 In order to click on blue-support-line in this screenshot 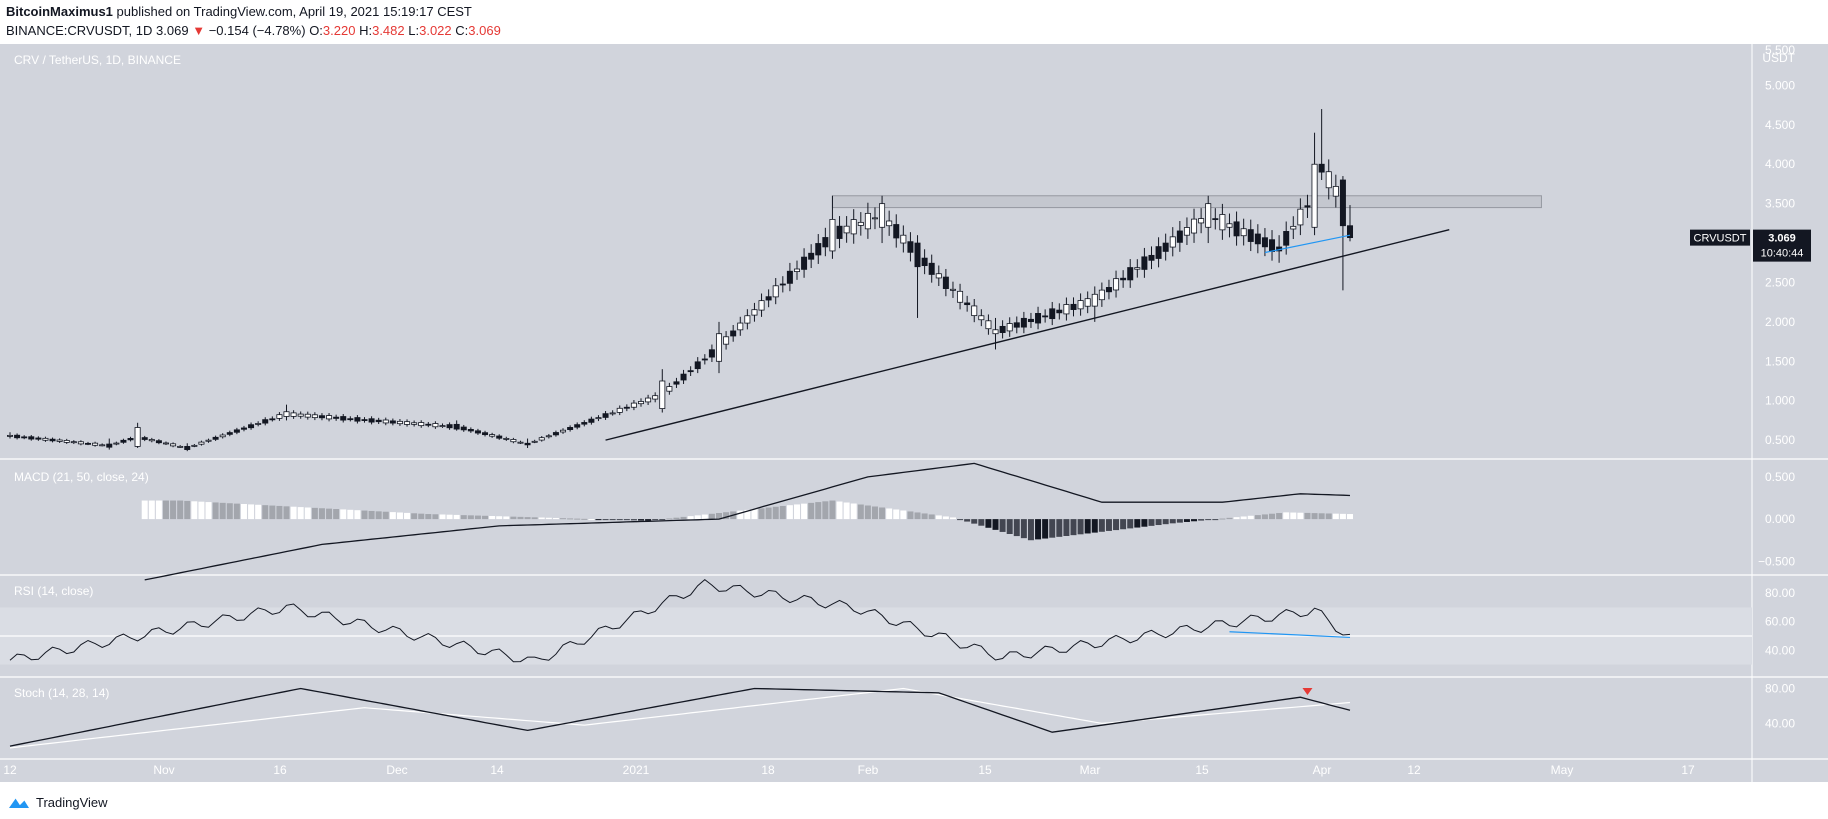, I will do `click(1307, 244)`.